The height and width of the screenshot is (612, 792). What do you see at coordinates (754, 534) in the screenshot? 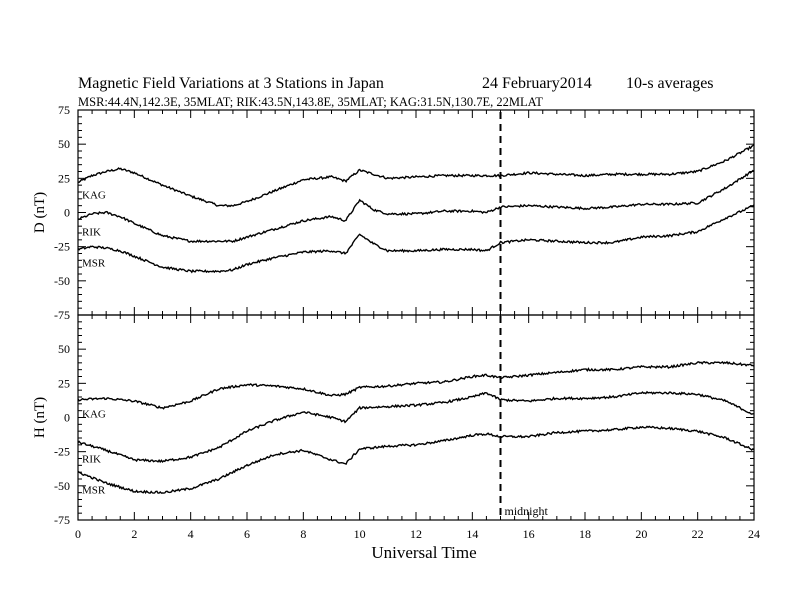
I see `x-tick-label: 24` at bounding box center [754, 534].